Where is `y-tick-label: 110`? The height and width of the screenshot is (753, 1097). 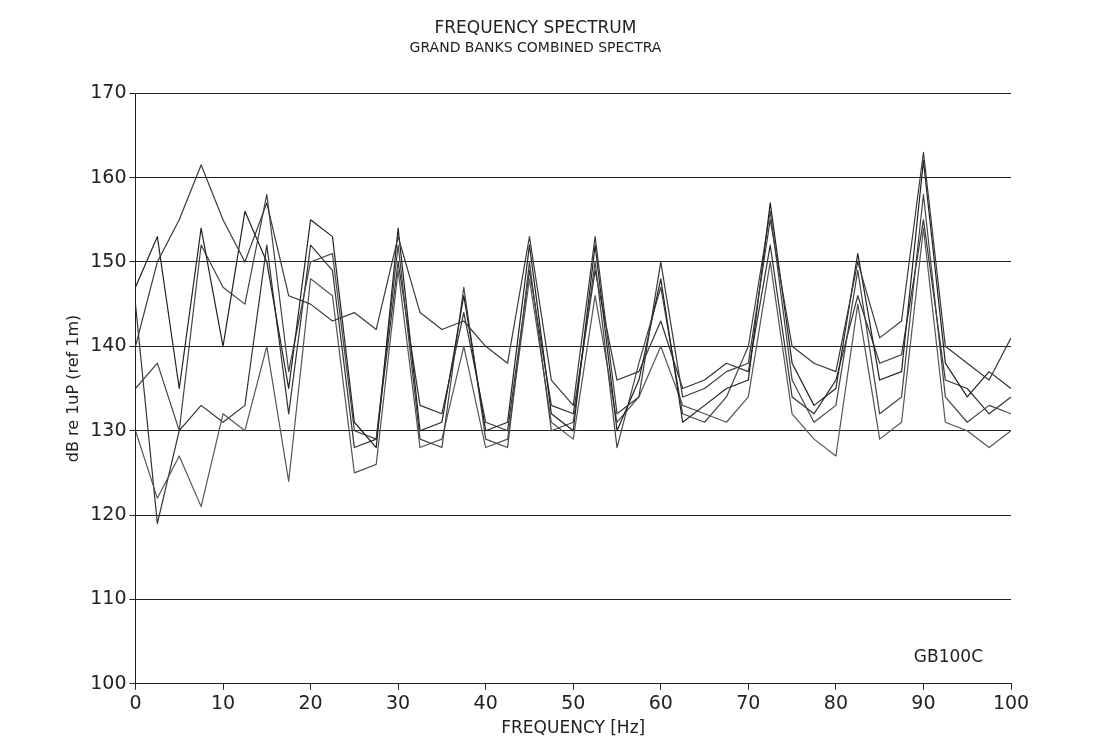 y-tick-label: 110 is located at coordinates (108, 597).